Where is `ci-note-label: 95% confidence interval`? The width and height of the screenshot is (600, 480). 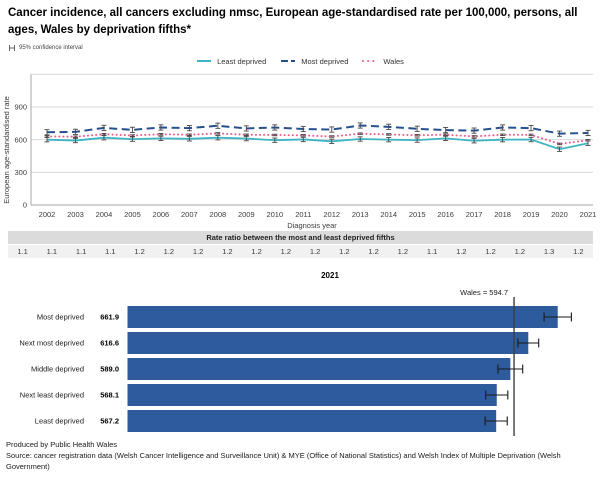
ci-note-label: 95% confidence interval is located at coordinates (51, 48).